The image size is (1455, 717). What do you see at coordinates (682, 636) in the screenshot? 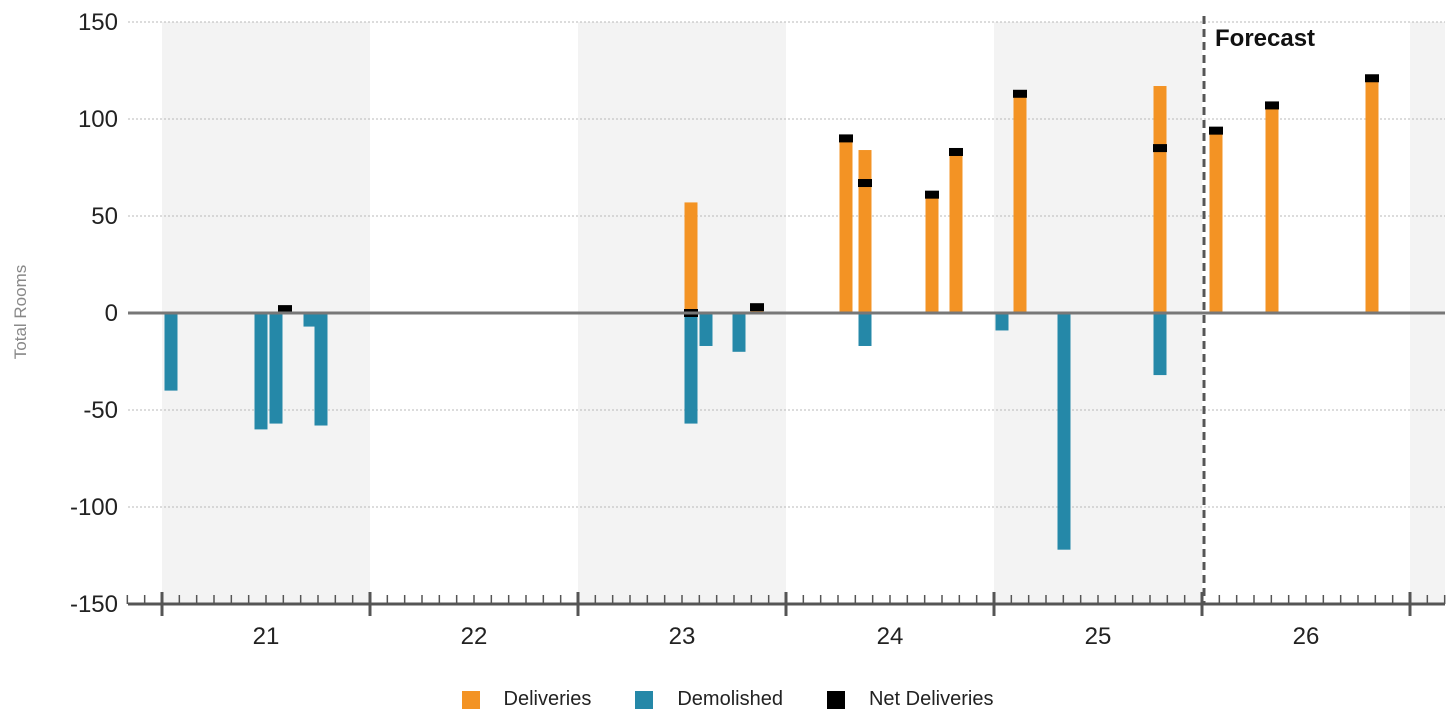
I see `x-tick-label: 23` at bounding box center [682, 636].